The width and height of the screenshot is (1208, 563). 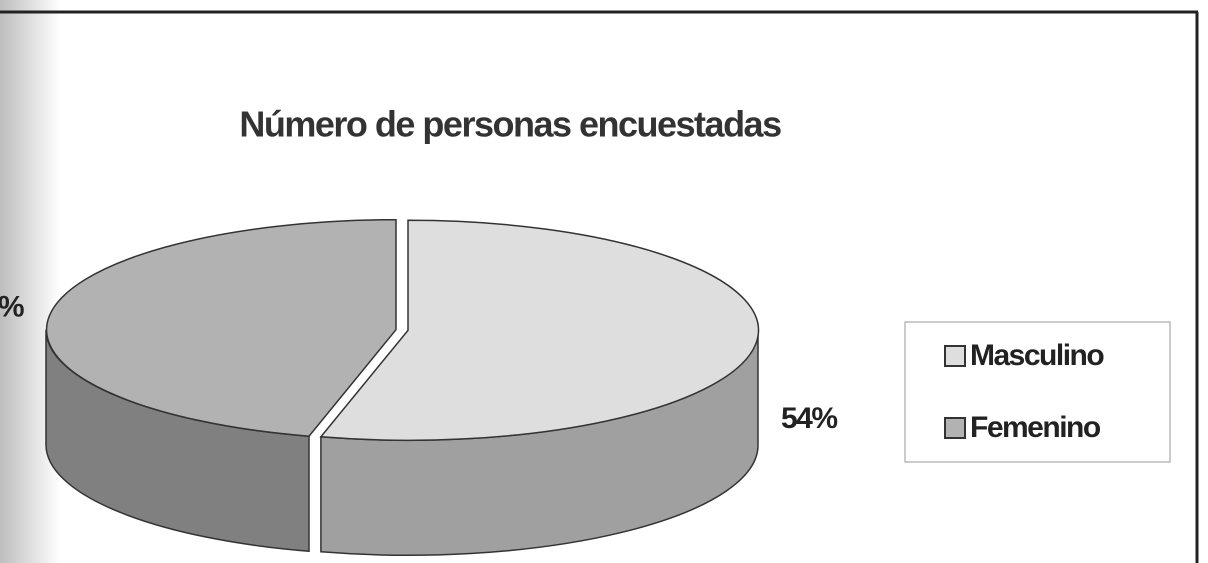 What do you see at coordinates (510, 124) in the screenshot?
I see `chart-title: Número de personas encuestadas` at bounding box center [510, 124].